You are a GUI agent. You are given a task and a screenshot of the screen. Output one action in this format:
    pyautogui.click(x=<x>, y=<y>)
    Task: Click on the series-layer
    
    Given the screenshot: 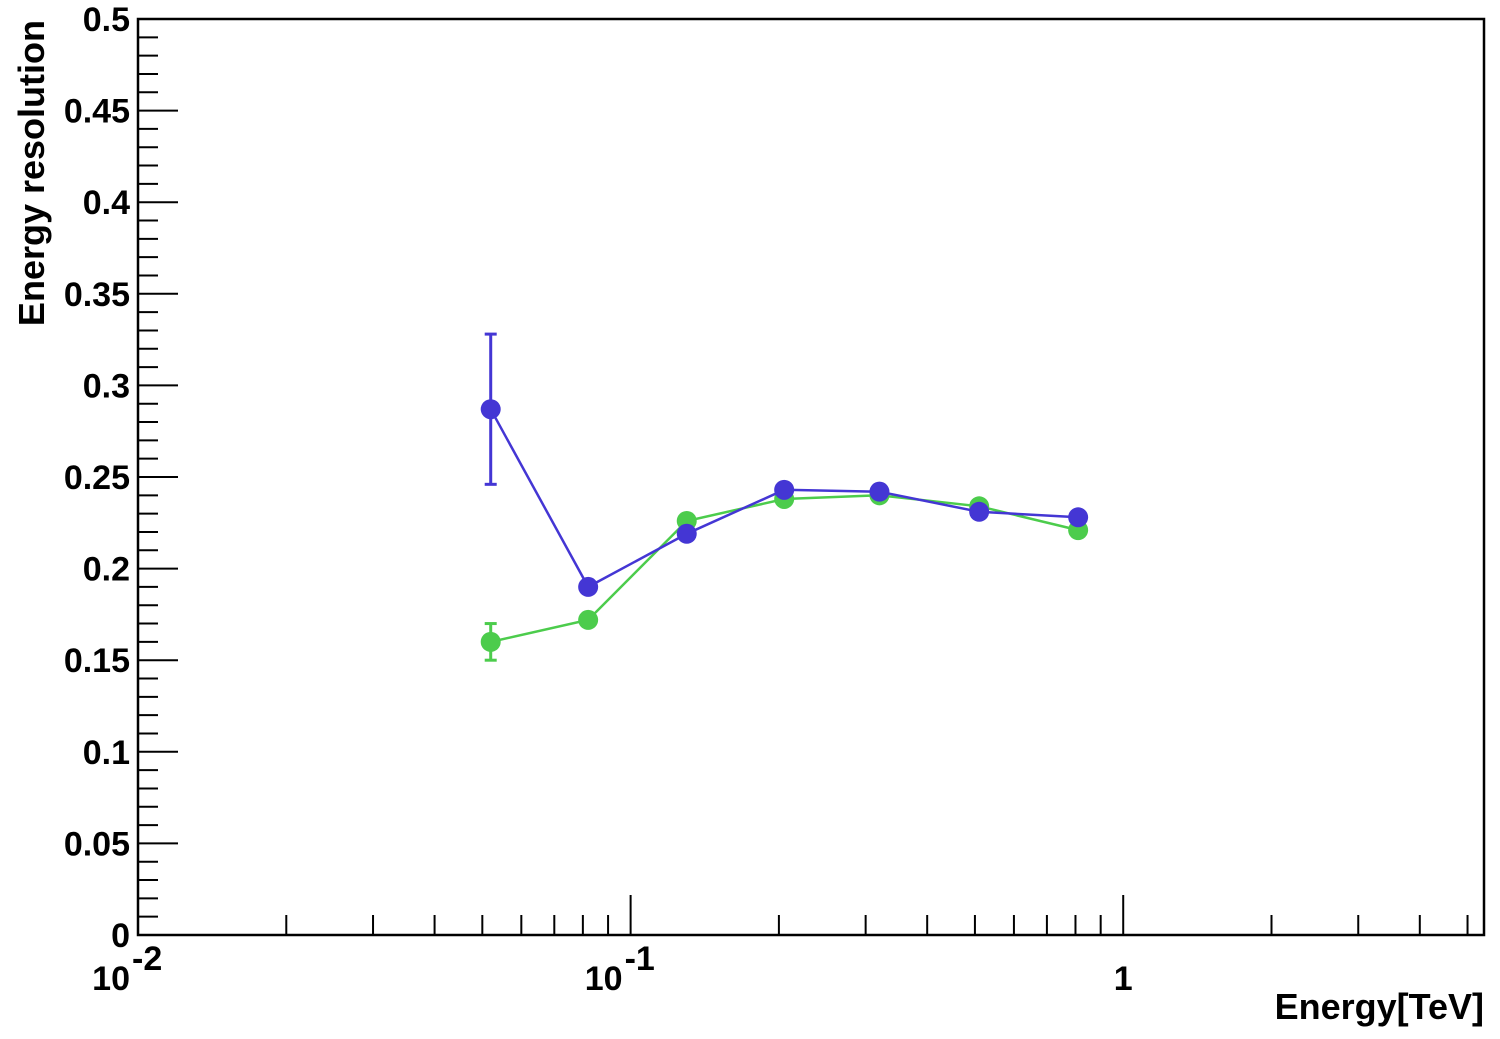 What is the action you would take?
    pyautogui.click(x=784, y=497)
    